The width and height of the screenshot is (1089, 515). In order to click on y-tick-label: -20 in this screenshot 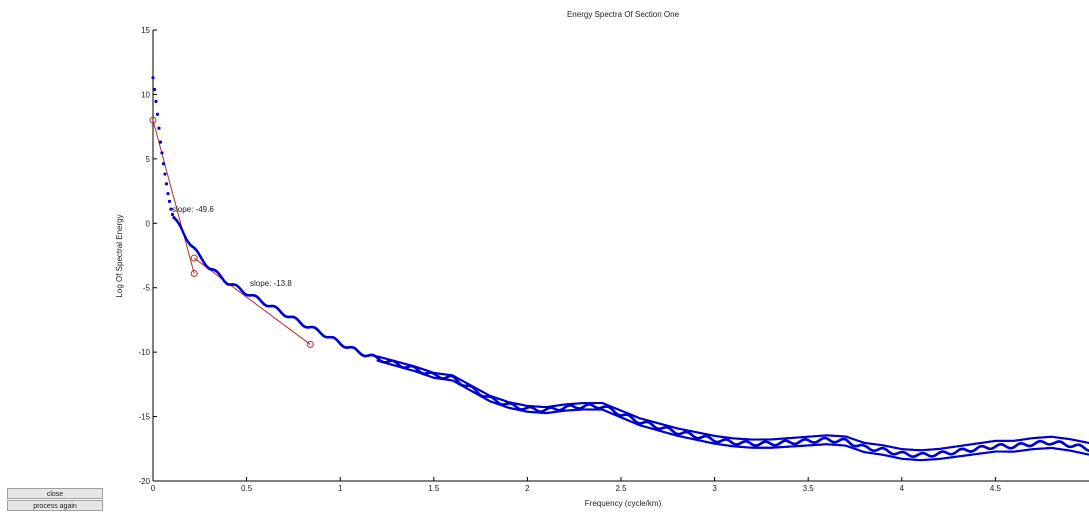, I will do `click(144, 481)`.